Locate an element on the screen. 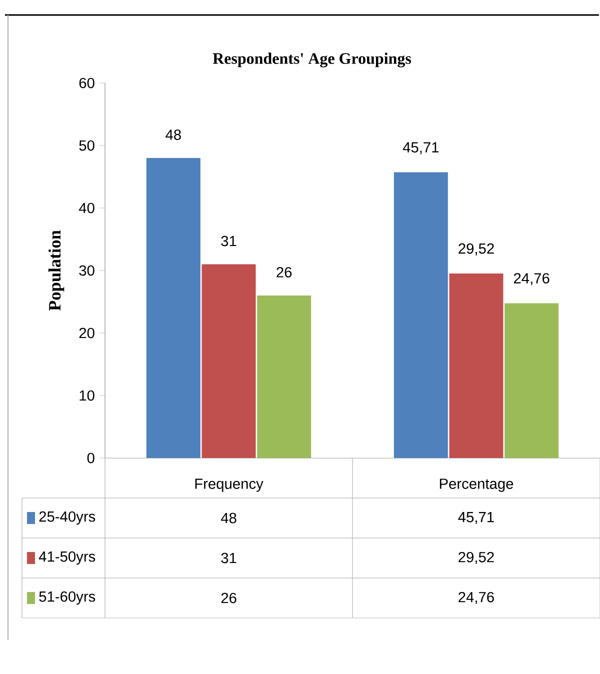 This screenshot has width=600, height=674. text: 29,52 is located at coordinates (476, 249).